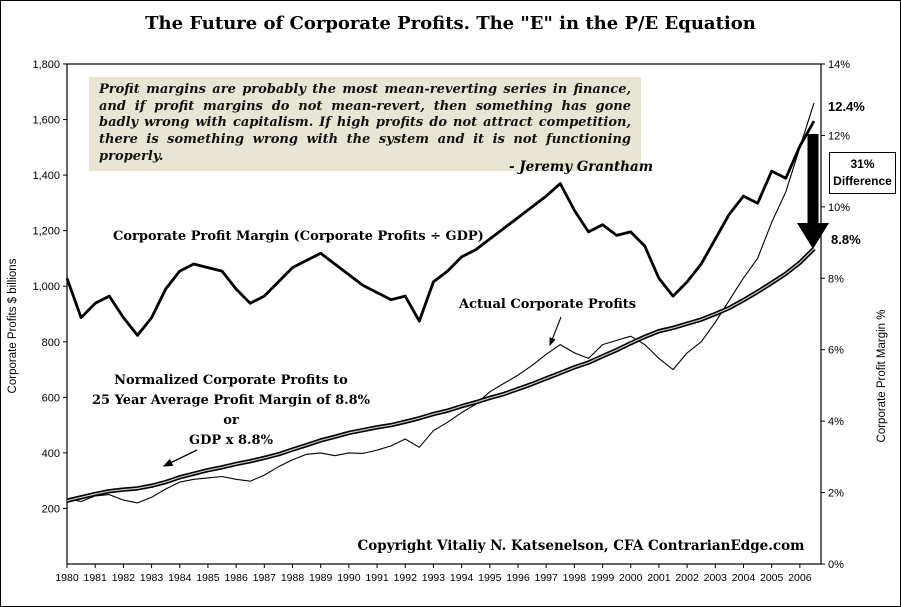 This screenshot has width=901, height=607. Describe the element at coordinates (846, 239) in the screenshot. I see `normalized-margin-annotation: 8.8%` at that location.